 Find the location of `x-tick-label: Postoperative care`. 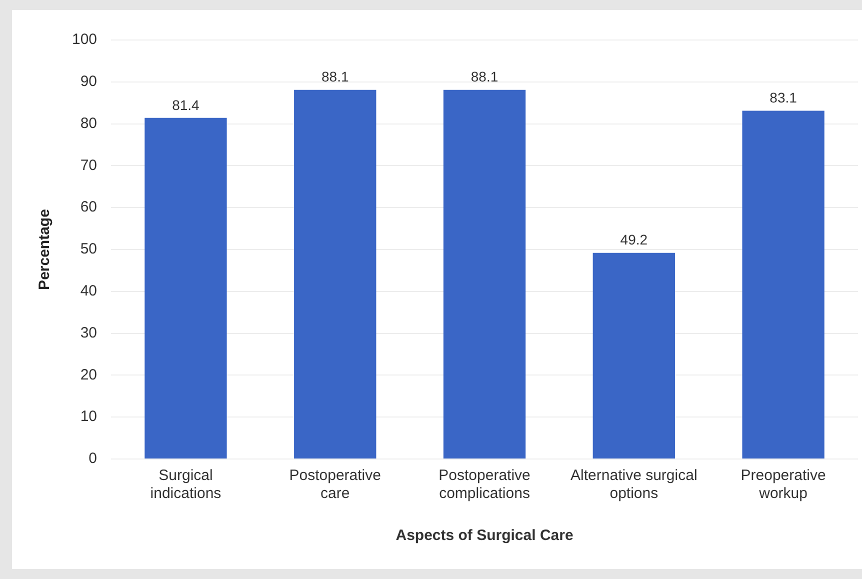

x-tick-label: Postoperative care is located at coordinates (335, 484).